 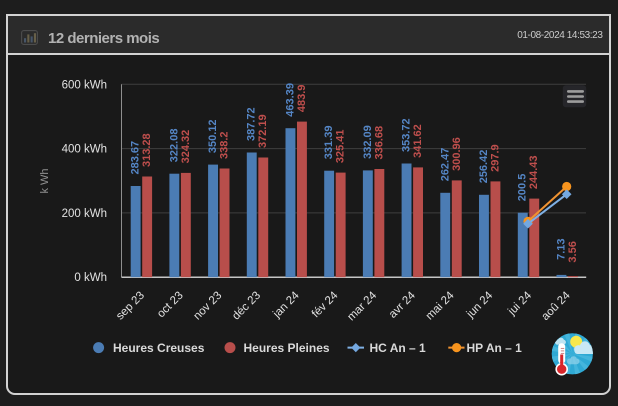 I want to click on svg-text: 332.09, so click(x=368, y=142).